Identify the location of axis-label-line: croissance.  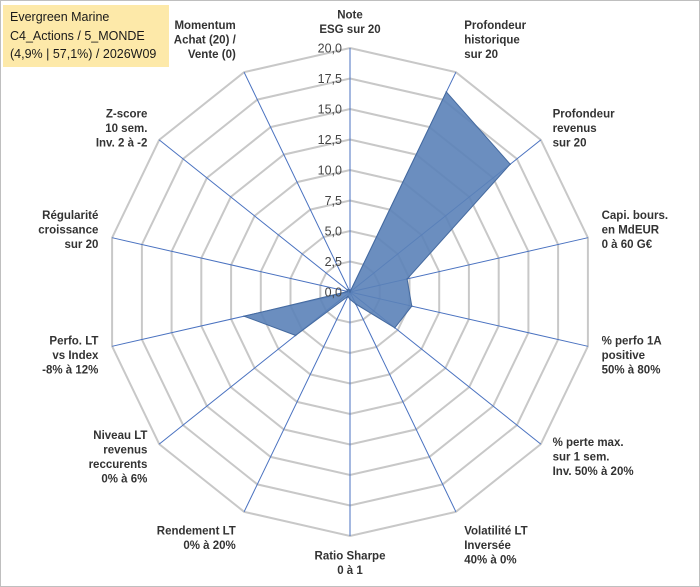
(68, 231).